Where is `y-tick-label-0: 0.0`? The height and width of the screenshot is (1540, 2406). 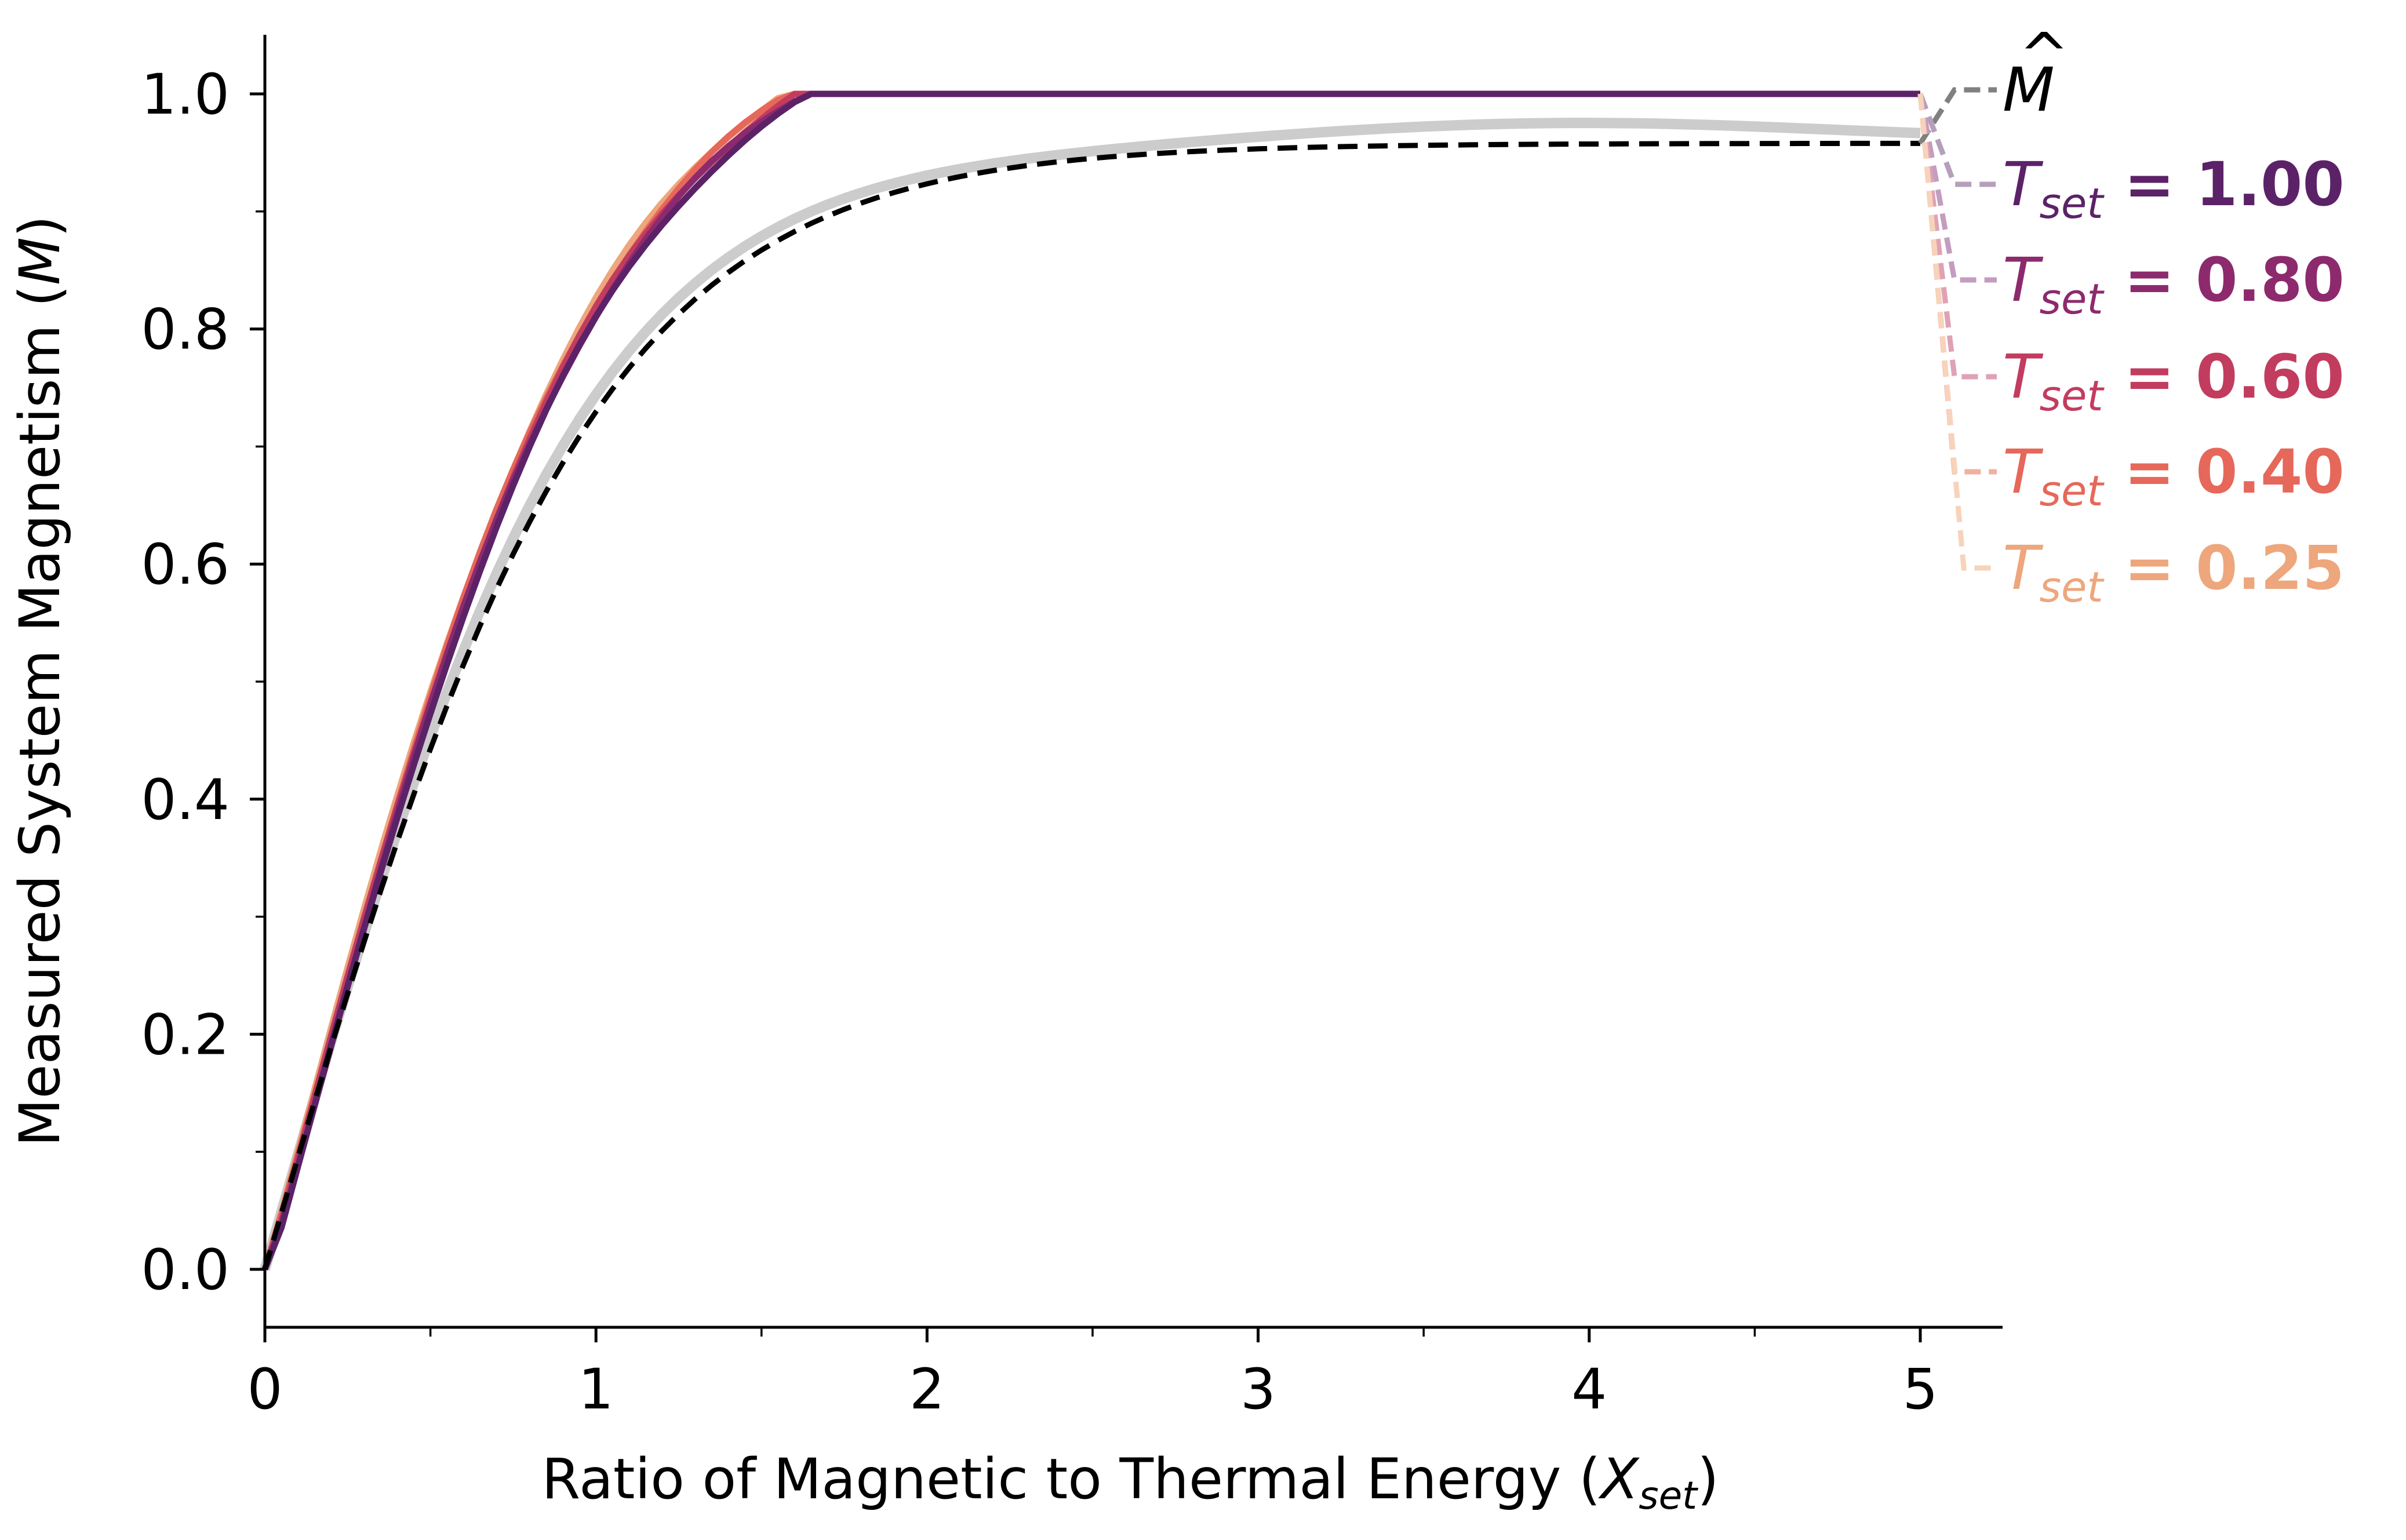
y-tick-label-0: 0.0 is located at coordinates (185, 1269).